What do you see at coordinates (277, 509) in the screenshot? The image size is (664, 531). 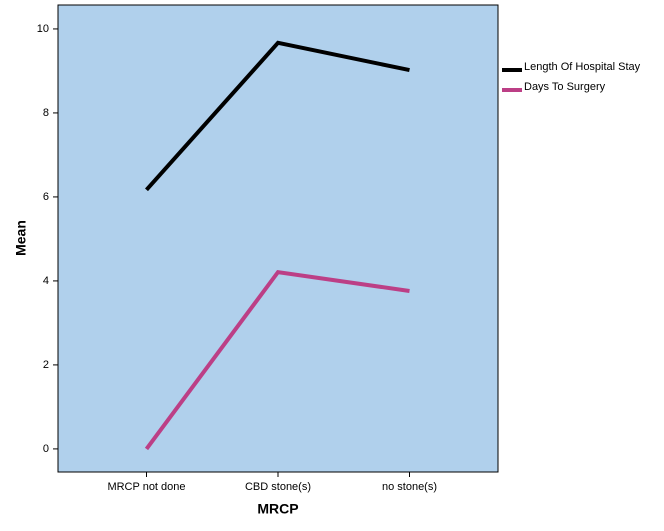 I see `x-axis-title: MRCP` at bounding box center [277, 509].